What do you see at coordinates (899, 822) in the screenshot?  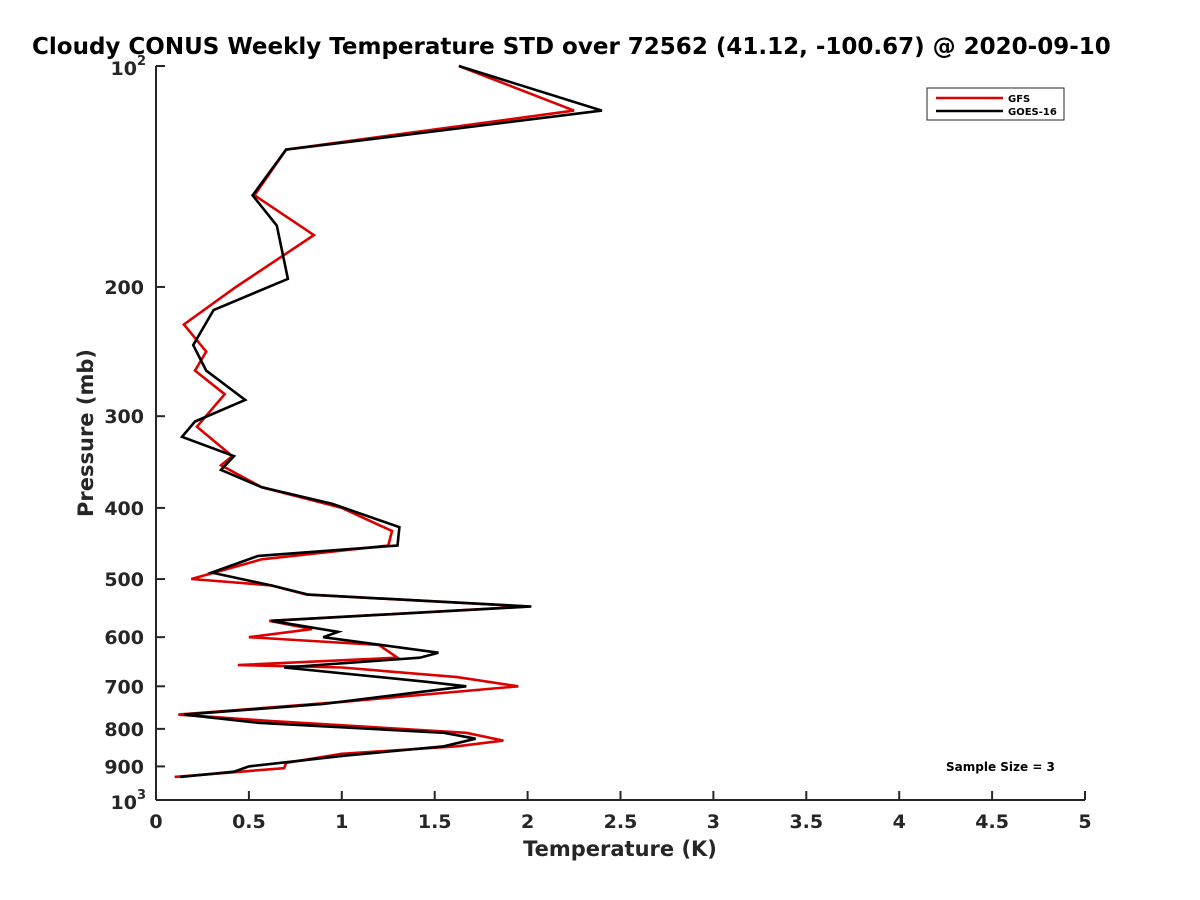 I see `x-tick-label: 4` at bounding box center [899, 822].